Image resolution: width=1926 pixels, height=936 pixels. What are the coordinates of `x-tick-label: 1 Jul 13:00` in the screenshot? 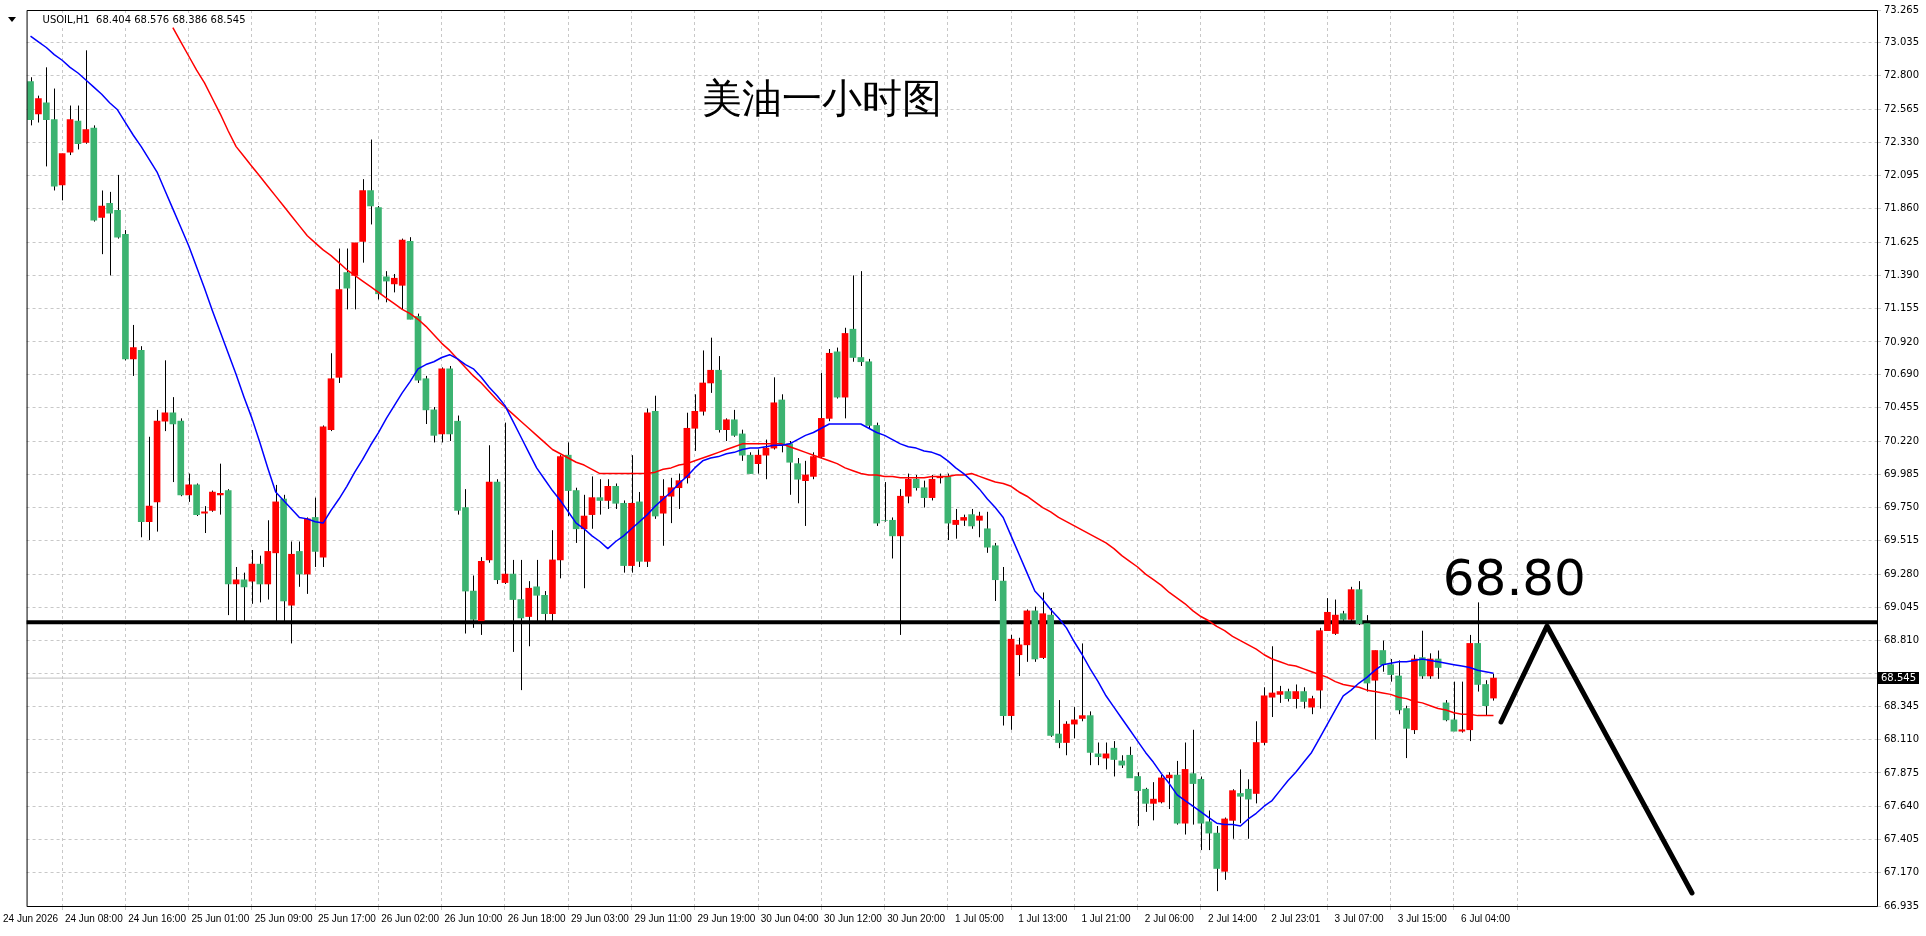 It's located at (1043, 918).